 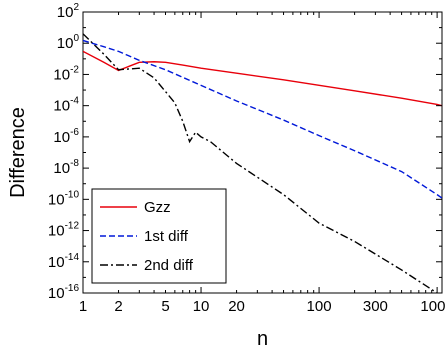 I want to click on y-tick-label: 10⁻⁴, so click(x=66, y=105).